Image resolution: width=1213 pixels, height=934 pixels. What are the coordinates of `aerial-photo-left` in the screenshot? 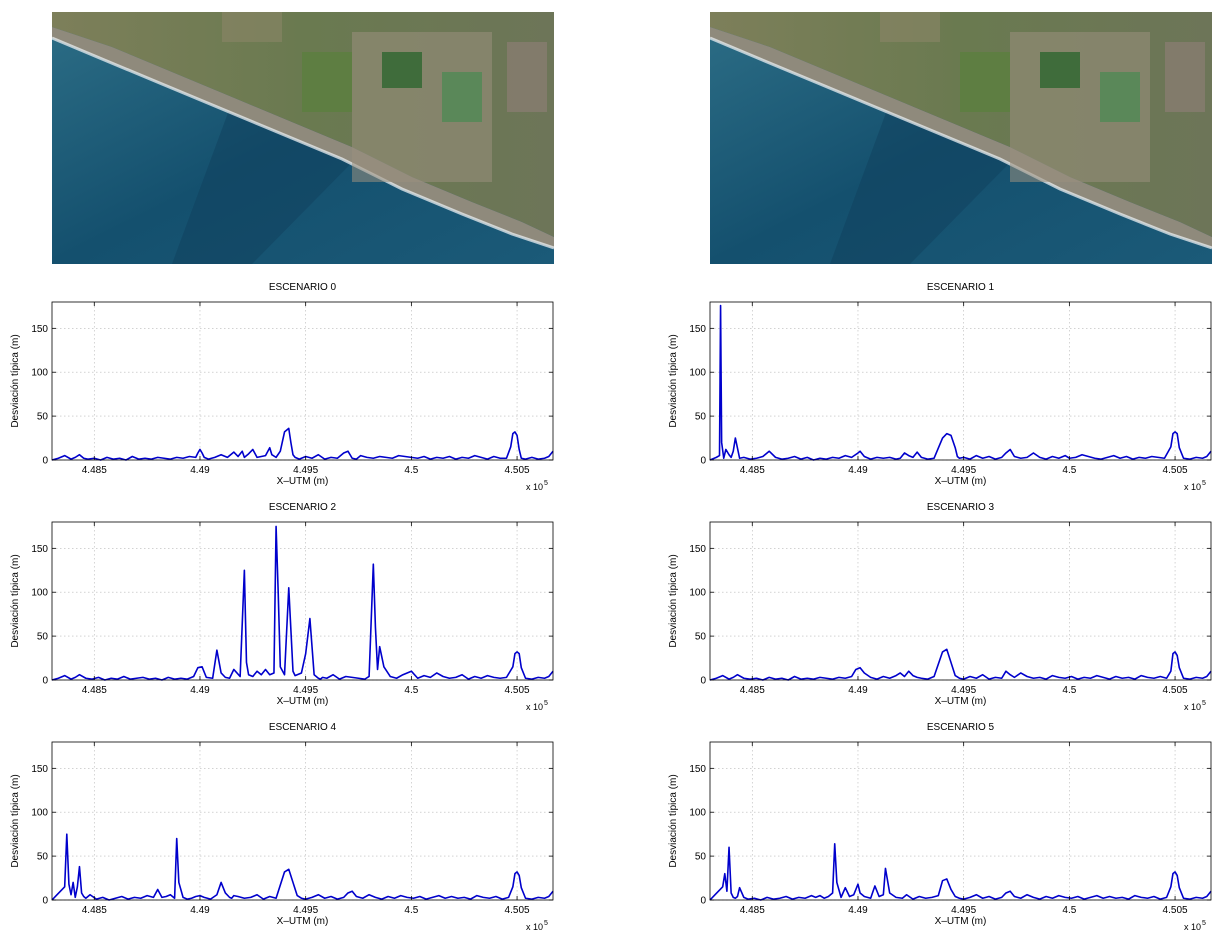 It's located at (303, 138).